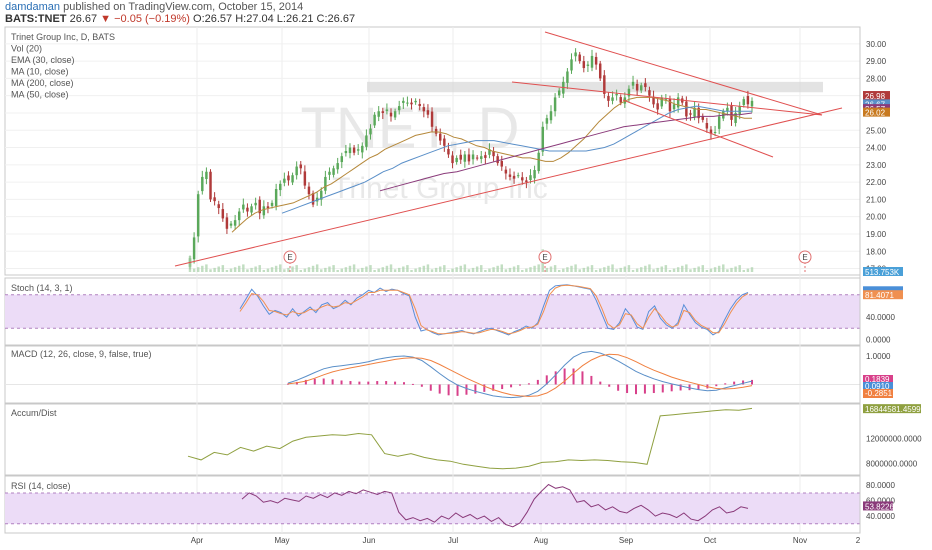  Describe the element at coordinates (42, 83) in the screenshot. I see `legend-item-4: MA (200, close)` at that location.